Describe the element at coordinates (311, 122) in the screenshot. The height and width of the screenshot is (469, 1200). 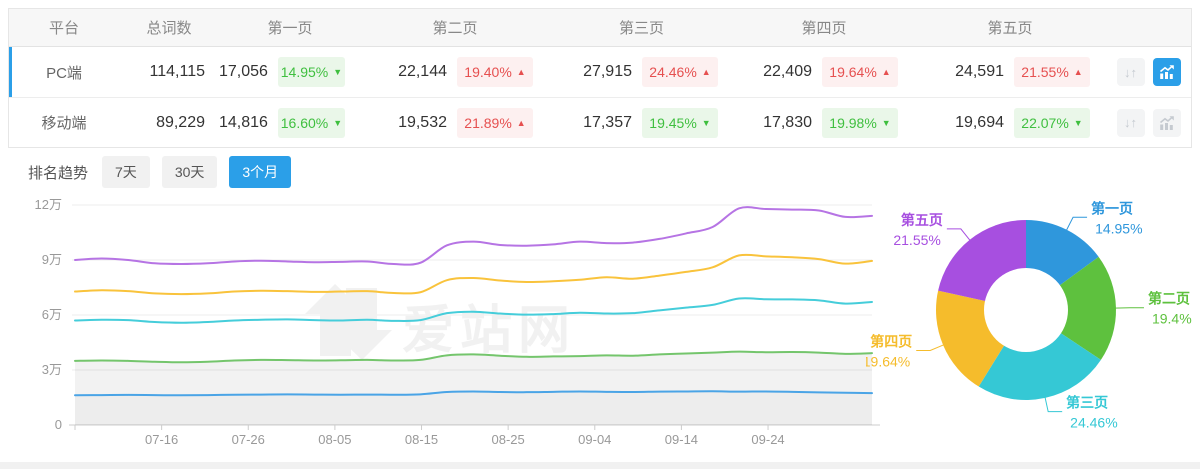
I see `change-badge: 16.60% ▼` at that location.